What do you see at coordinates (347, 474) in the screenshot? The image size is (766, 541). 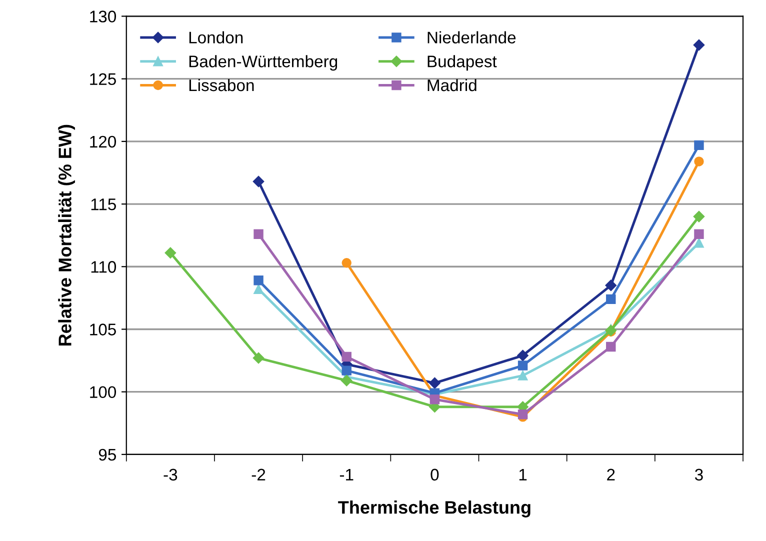 I see `x-tick-label: -1` at bounding box center [347, 474].